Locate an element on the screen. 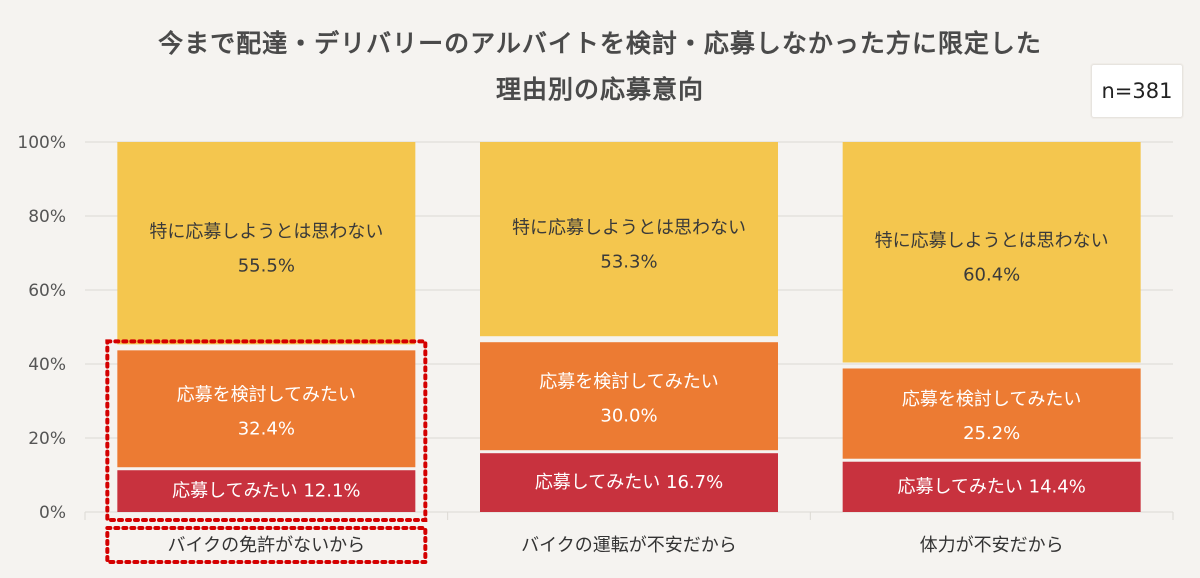 This screenshot has width=1200, height=578. x-tick-label: 体力が不安だから is located at coordinates (992, 545).